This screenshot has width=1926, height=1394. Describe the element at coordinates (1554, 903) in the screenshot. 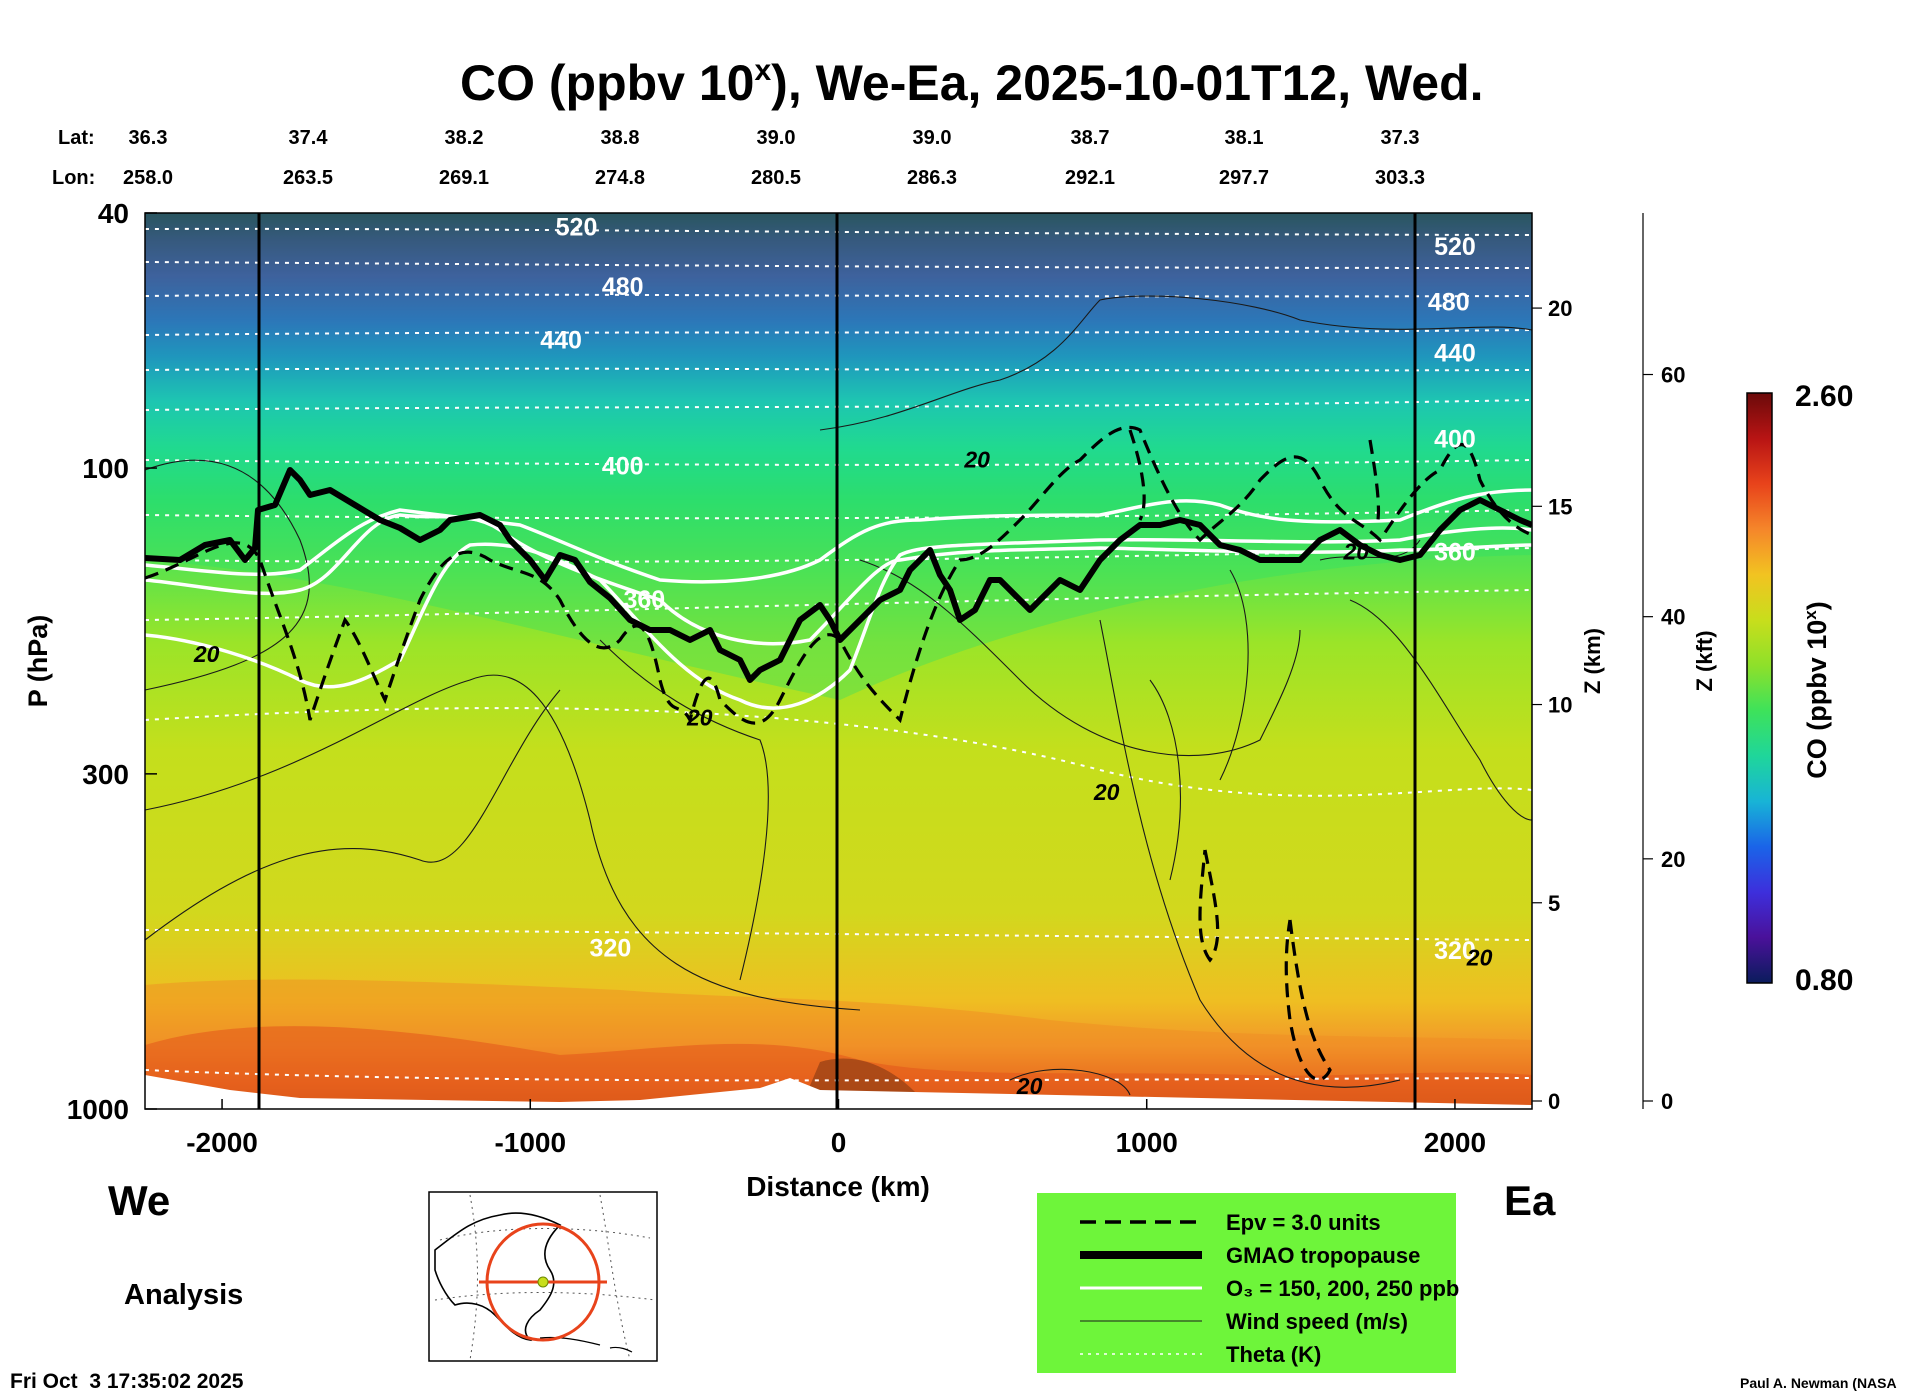

I see `z-km-tick-label: 5` at that location.